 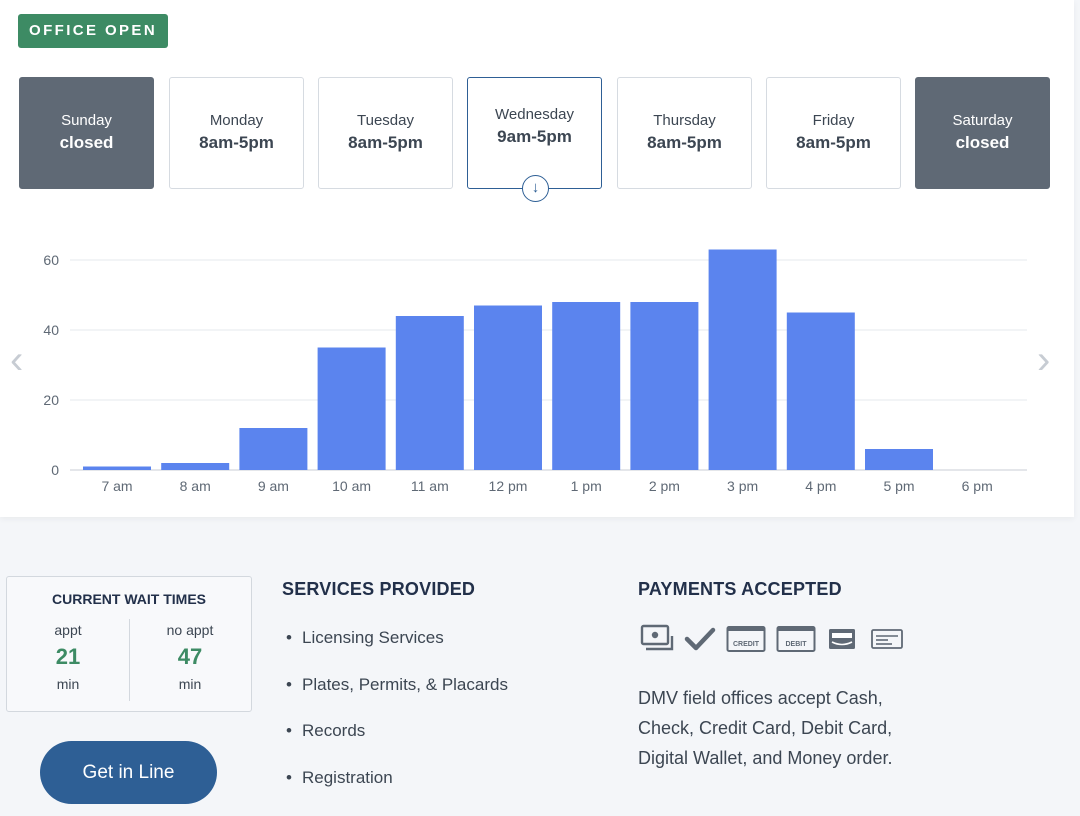 What do you see at coordinates (397, 696) in the screenshot?
I see `list-item: Plates, Permits, & Placards` at bounding box center [397, 696].